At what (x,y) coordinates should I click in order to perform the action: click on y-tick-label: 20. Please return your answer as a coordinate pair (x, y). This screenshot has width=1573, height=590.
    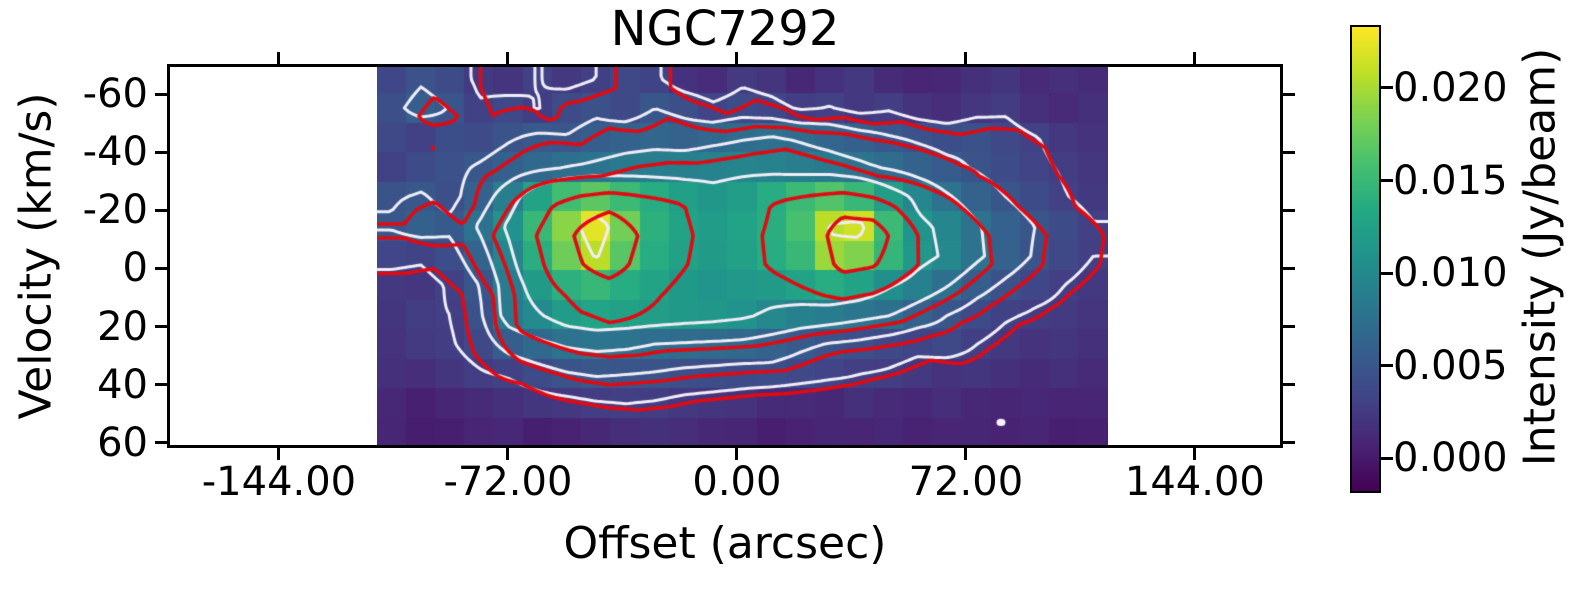
    Looking at the image, I should click on (122, 326).